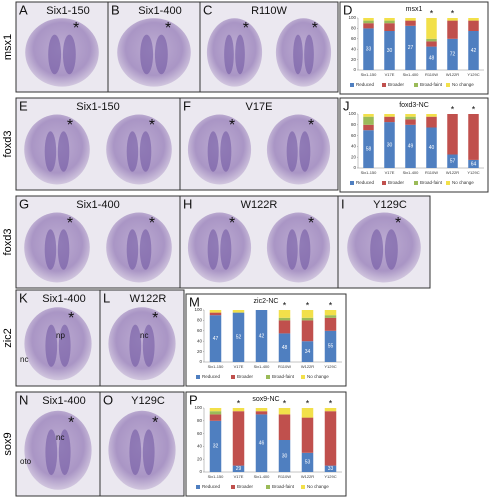 This screenshot has height=500, width=490. What do you see at coordinates (239, 469) in the screenshot?
I see `sample-size: 29` at bounding box center [239, 469].